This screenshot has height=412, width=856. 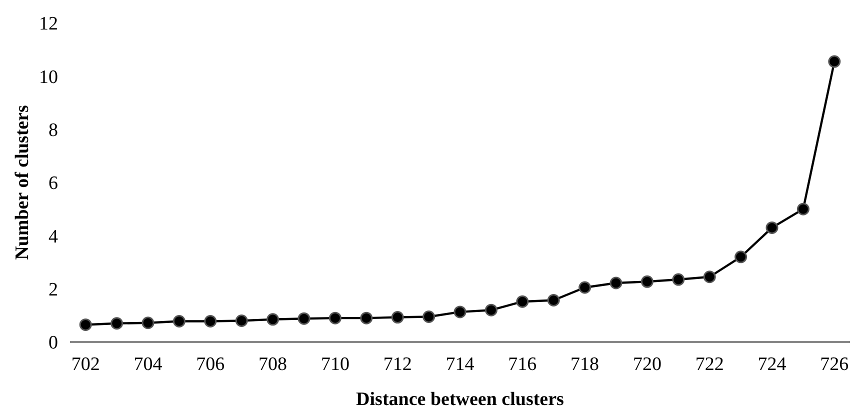 I want to click on x-tick-label: 708, so click(x=273, y=364).